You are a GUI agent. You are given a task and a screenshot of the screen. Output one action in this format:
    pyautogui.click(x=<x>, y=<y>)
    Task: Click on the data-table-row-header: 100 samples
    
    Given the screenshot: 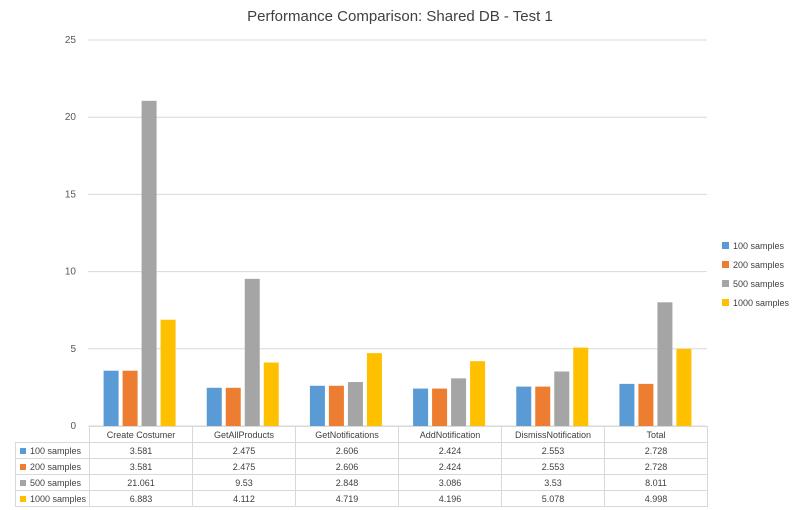 What is the action you would take?
    pyautogui.click(x=52, y=450)
    